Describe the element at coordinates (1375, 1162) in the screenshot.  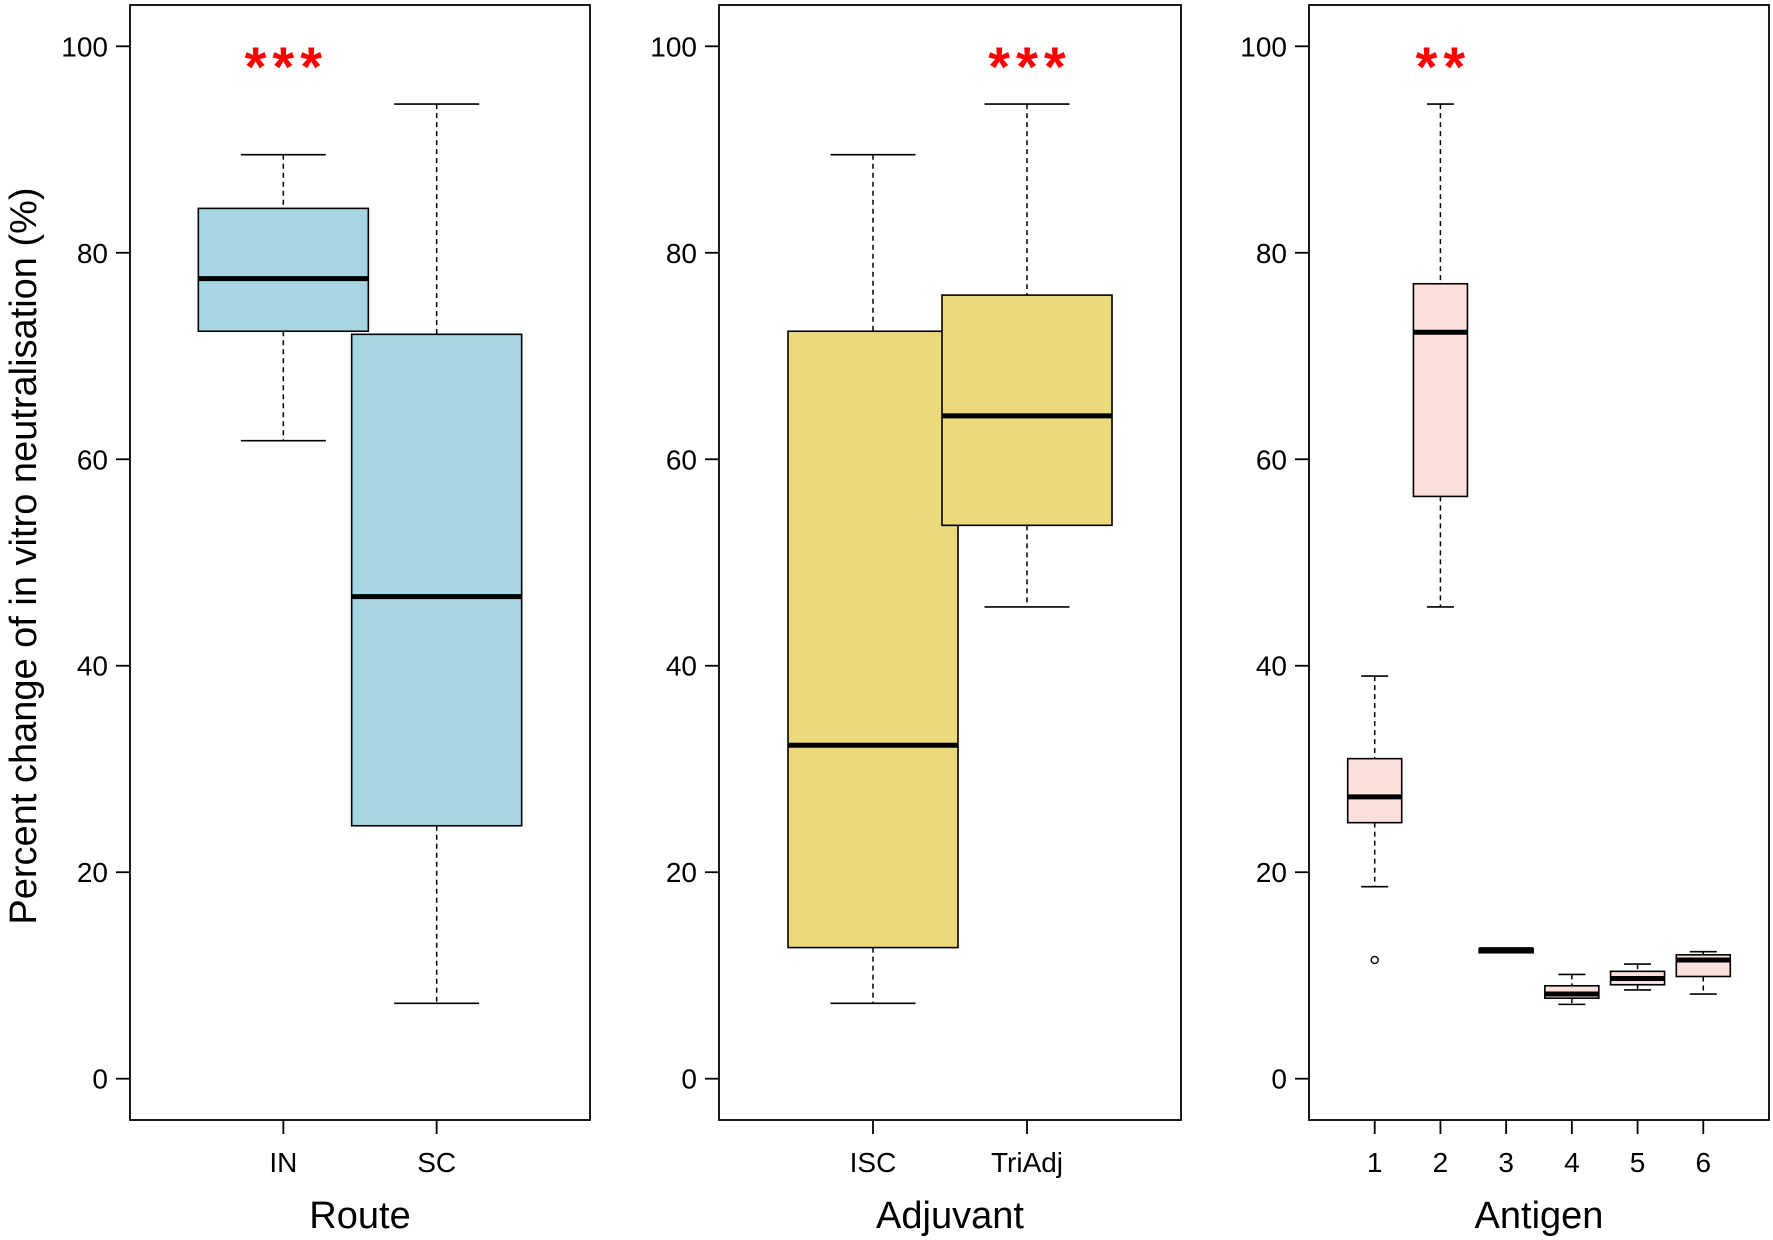
I see `x-tick-label: 1` at that location.